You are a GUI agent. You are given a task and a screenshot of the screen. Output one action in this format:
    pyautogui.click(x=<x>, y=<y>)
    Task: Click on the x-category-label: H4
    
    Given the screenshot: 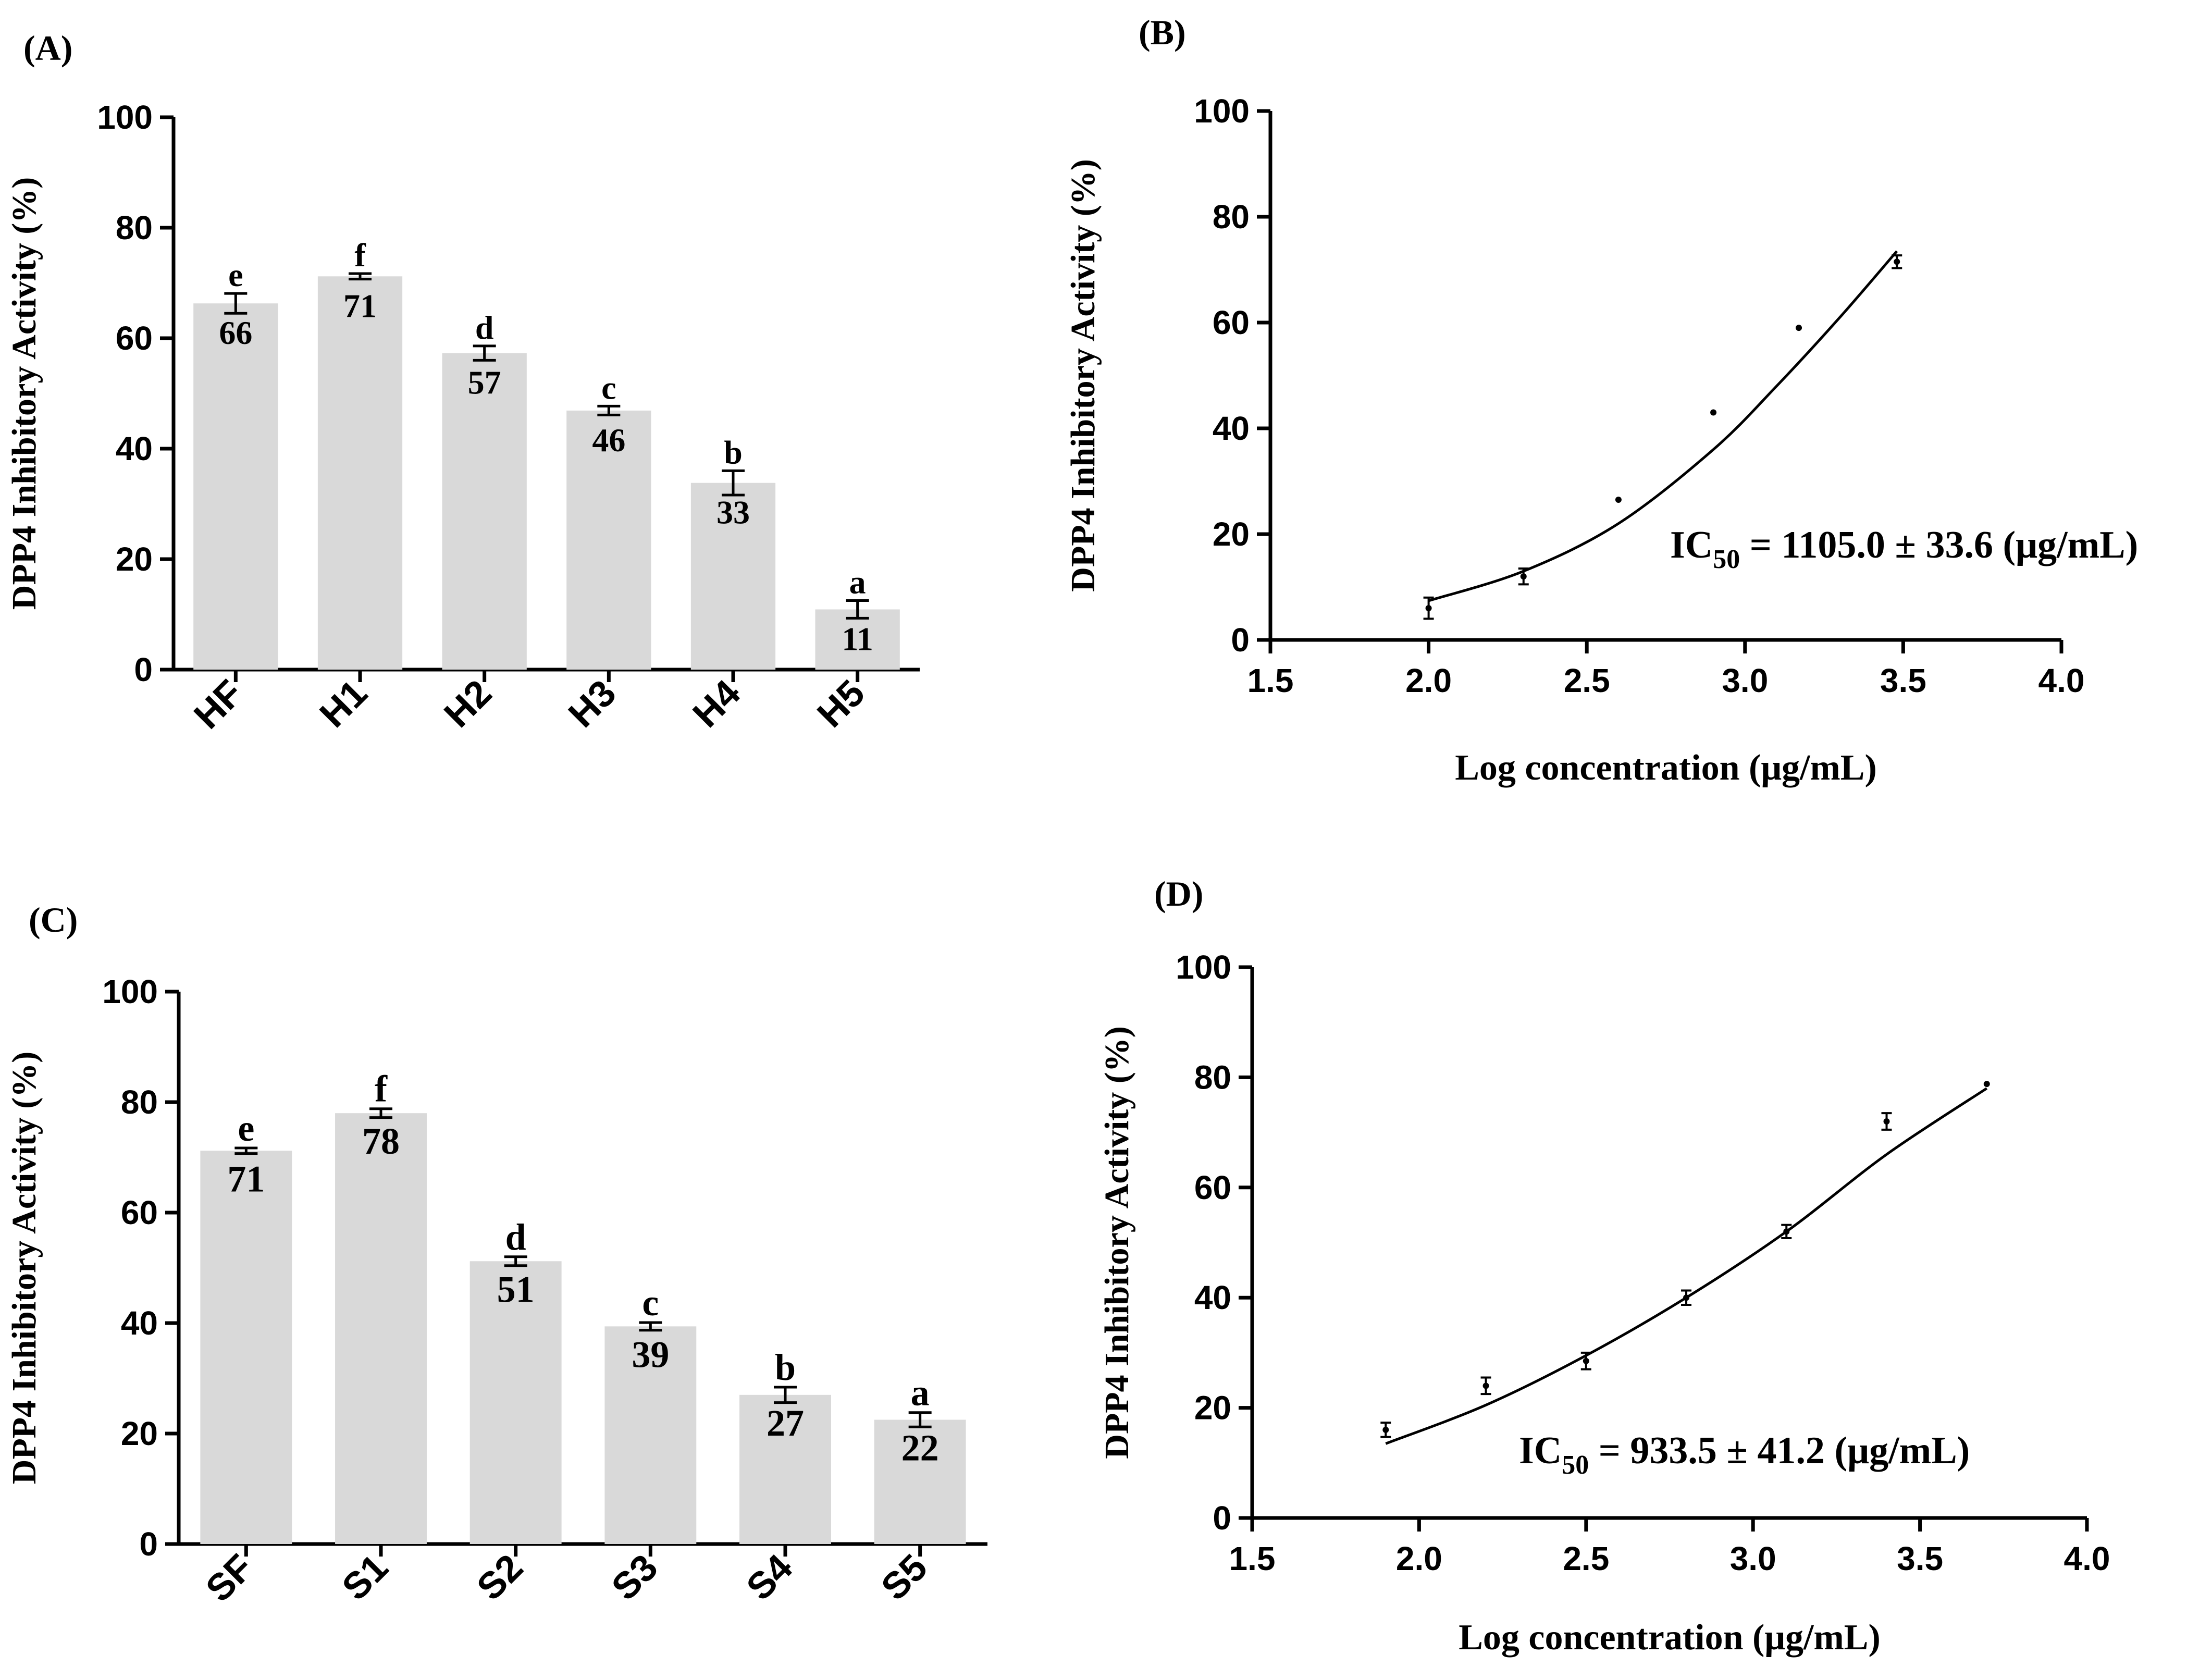 What is the action you would take?
    pyautogui.click(x=717, y=704)
    